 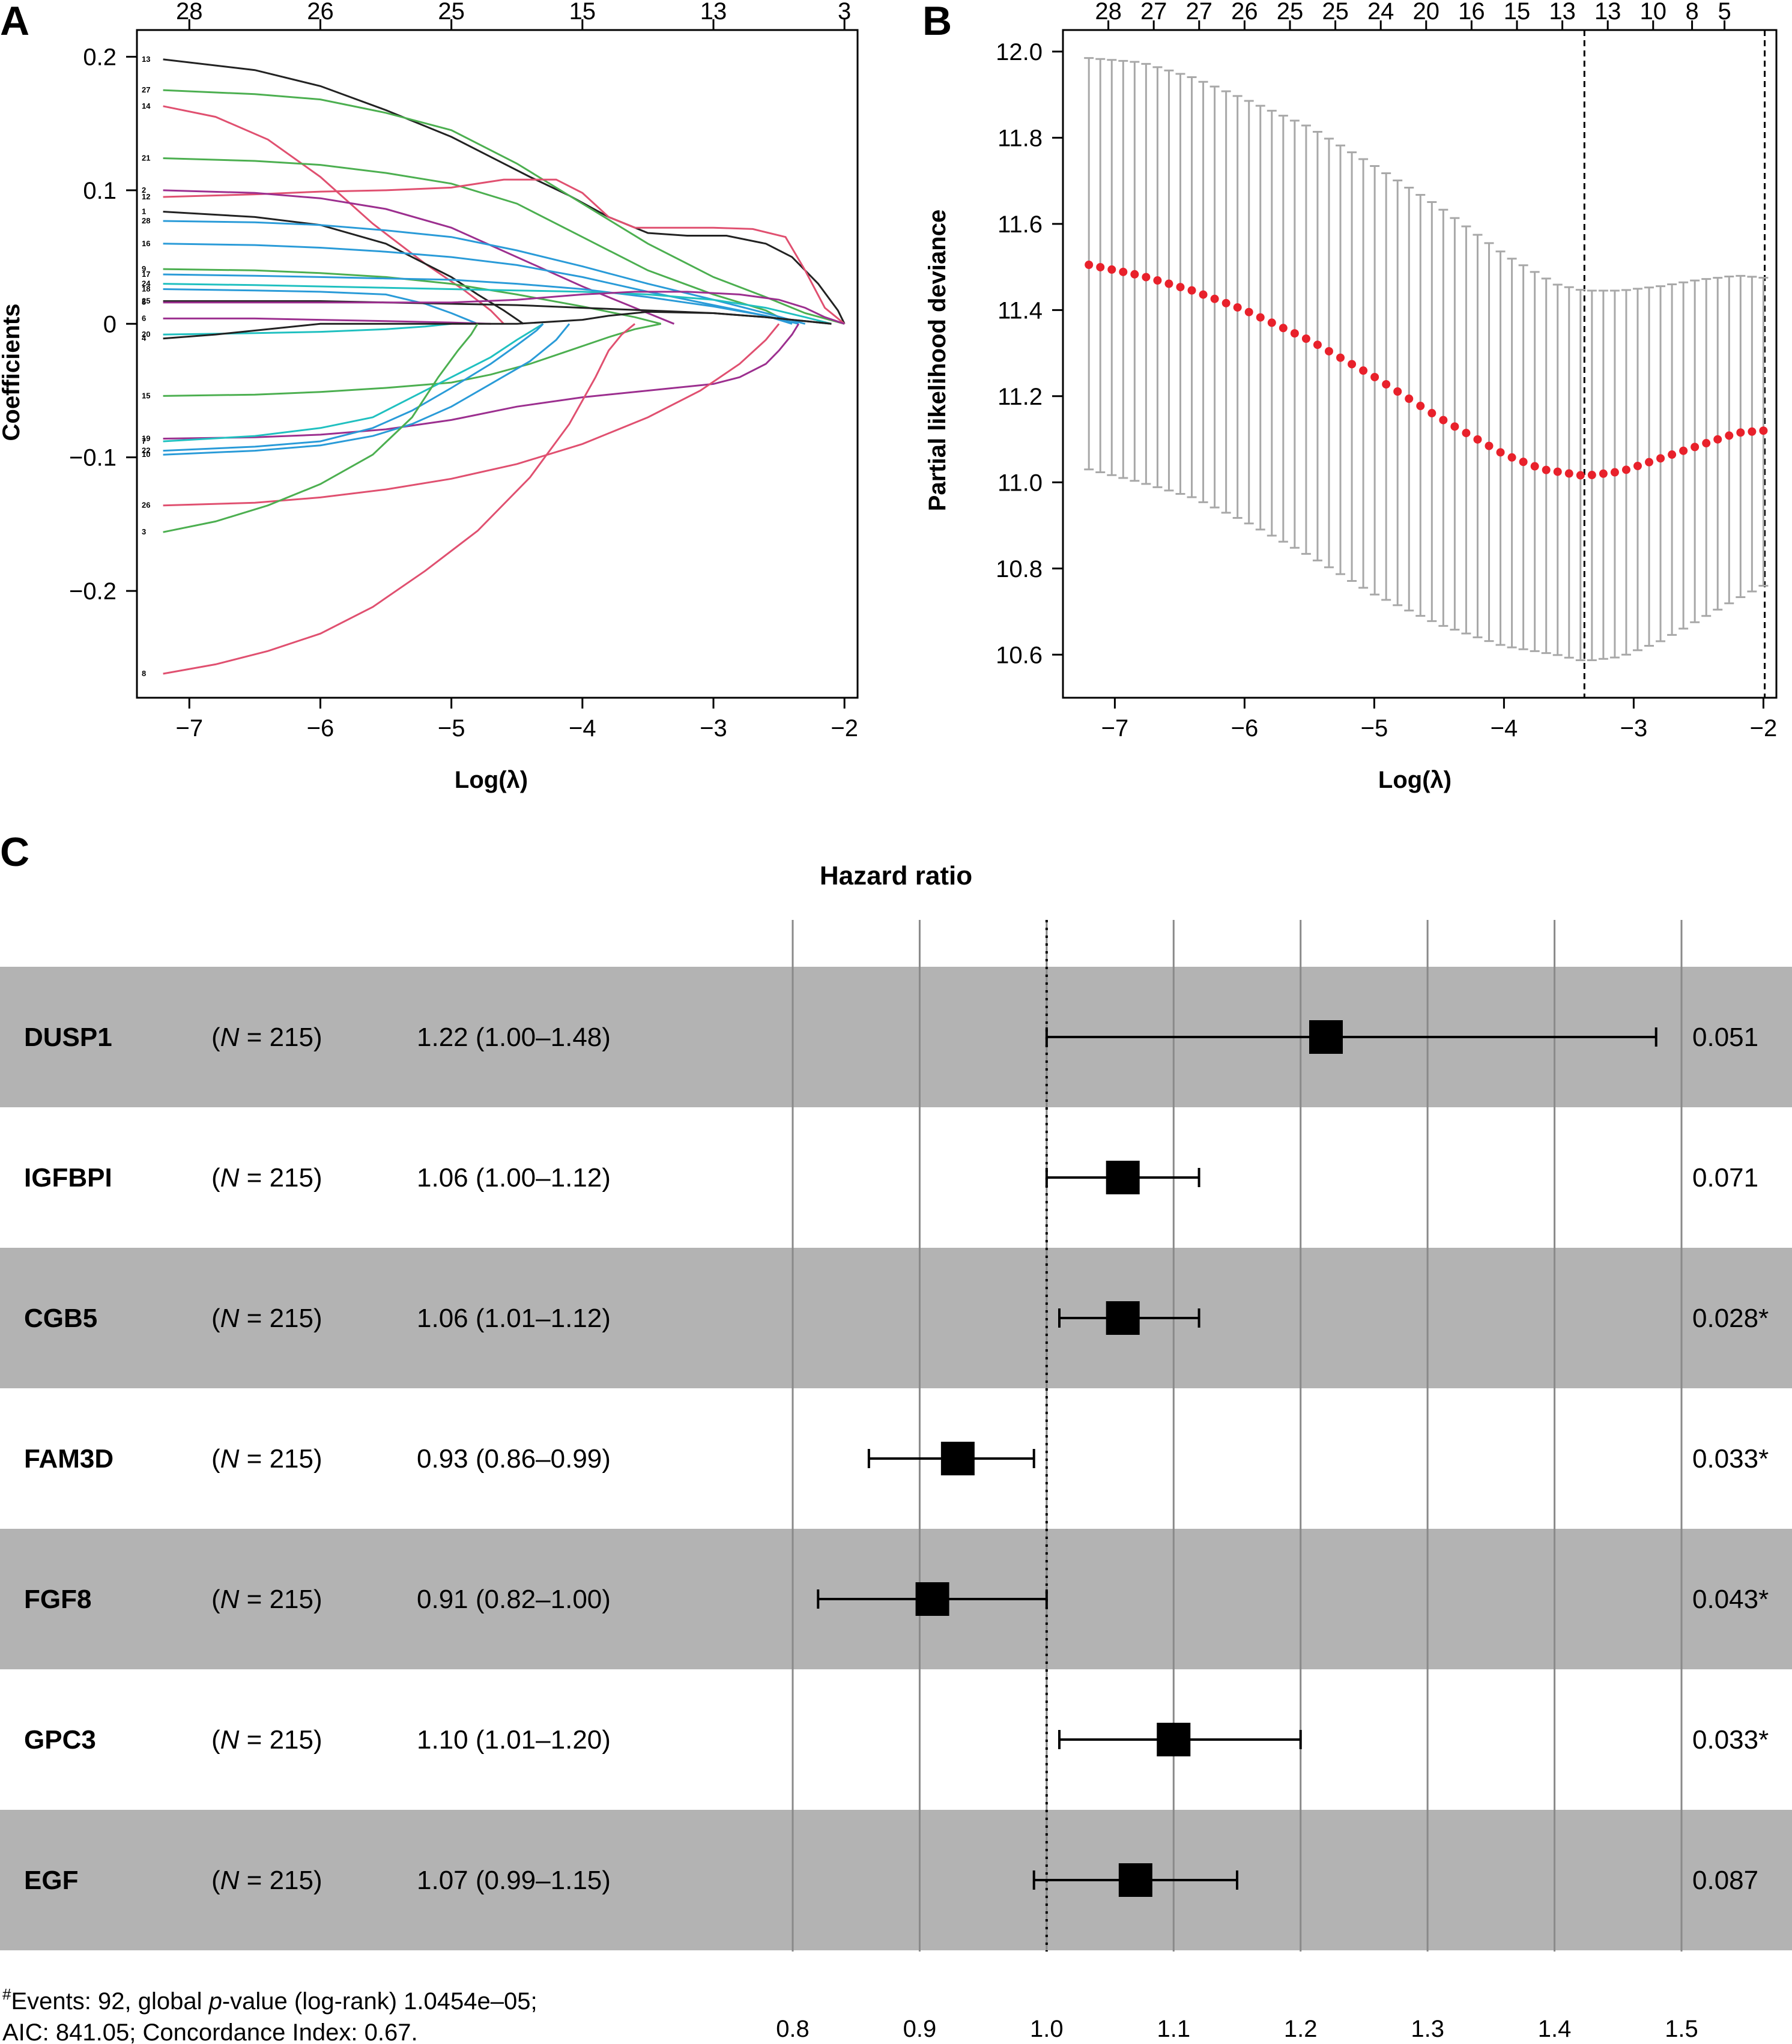 What do you see at coordinates (146, 283) in the screenshot?
I see `coefficient-path-label: 24` at bounding box center [146, 283].